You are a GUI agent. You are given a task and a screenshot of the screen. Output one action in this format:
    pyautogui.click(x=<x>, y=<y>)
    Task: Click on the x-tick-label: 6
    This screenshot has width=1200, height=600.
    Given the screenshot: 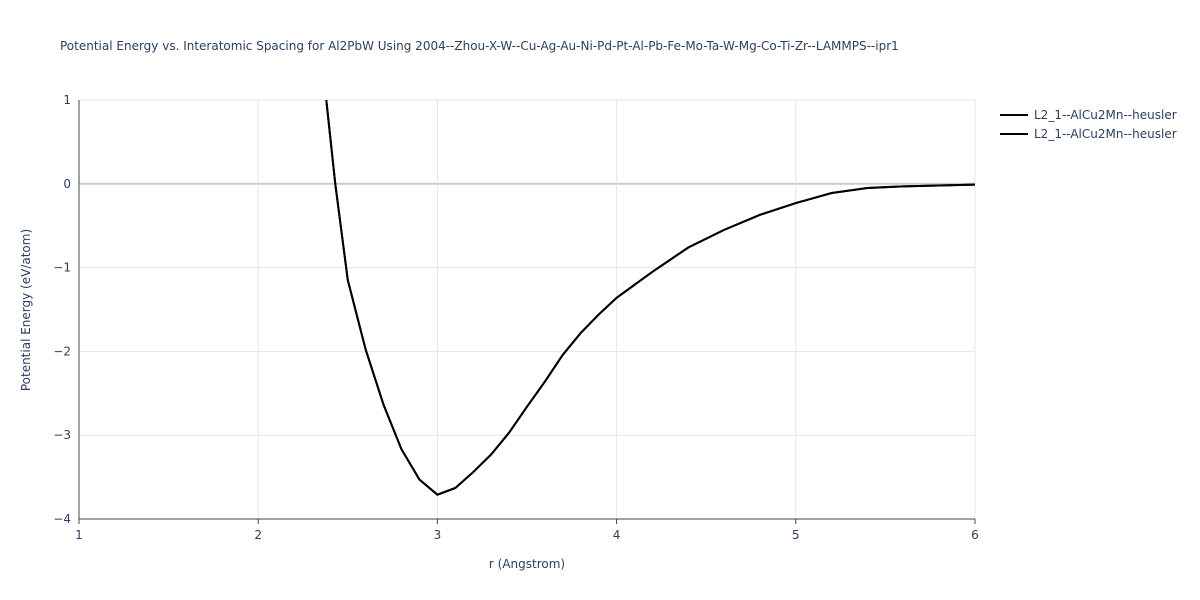 What is the action you would take?
    pyautogui.click(x=975, y=535)
    